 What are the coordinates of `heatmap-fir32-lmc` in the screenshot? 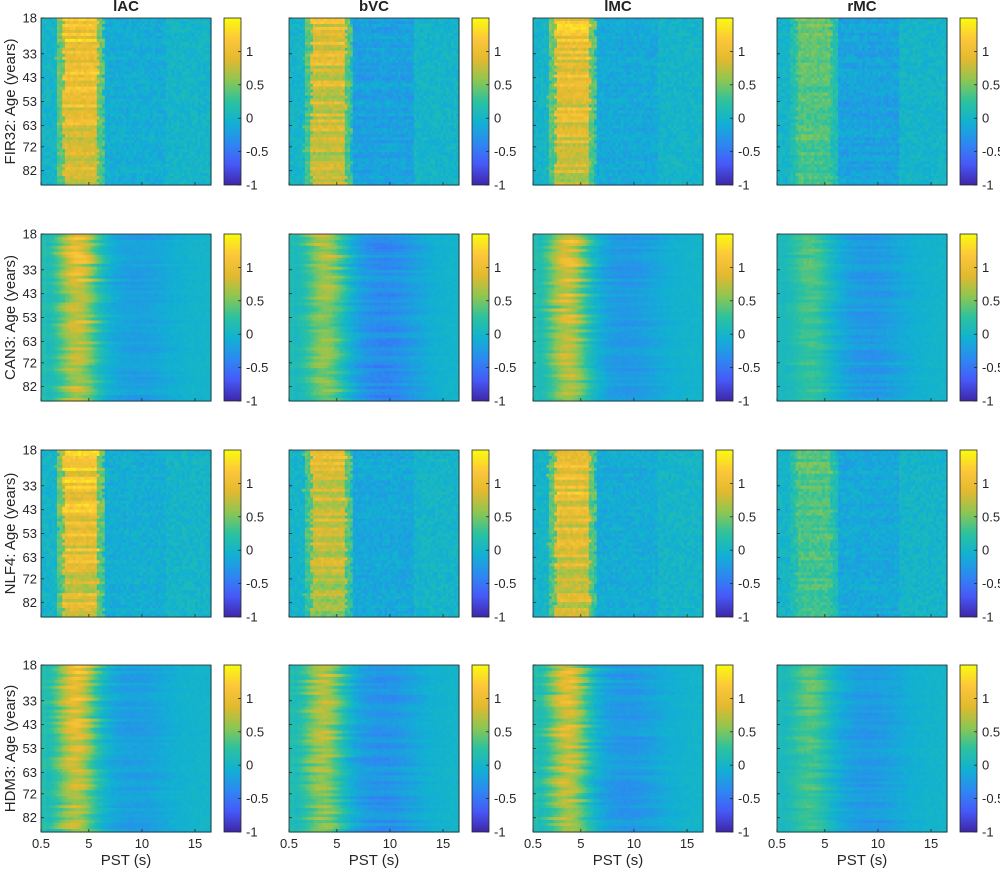 It's located at (618, 102).